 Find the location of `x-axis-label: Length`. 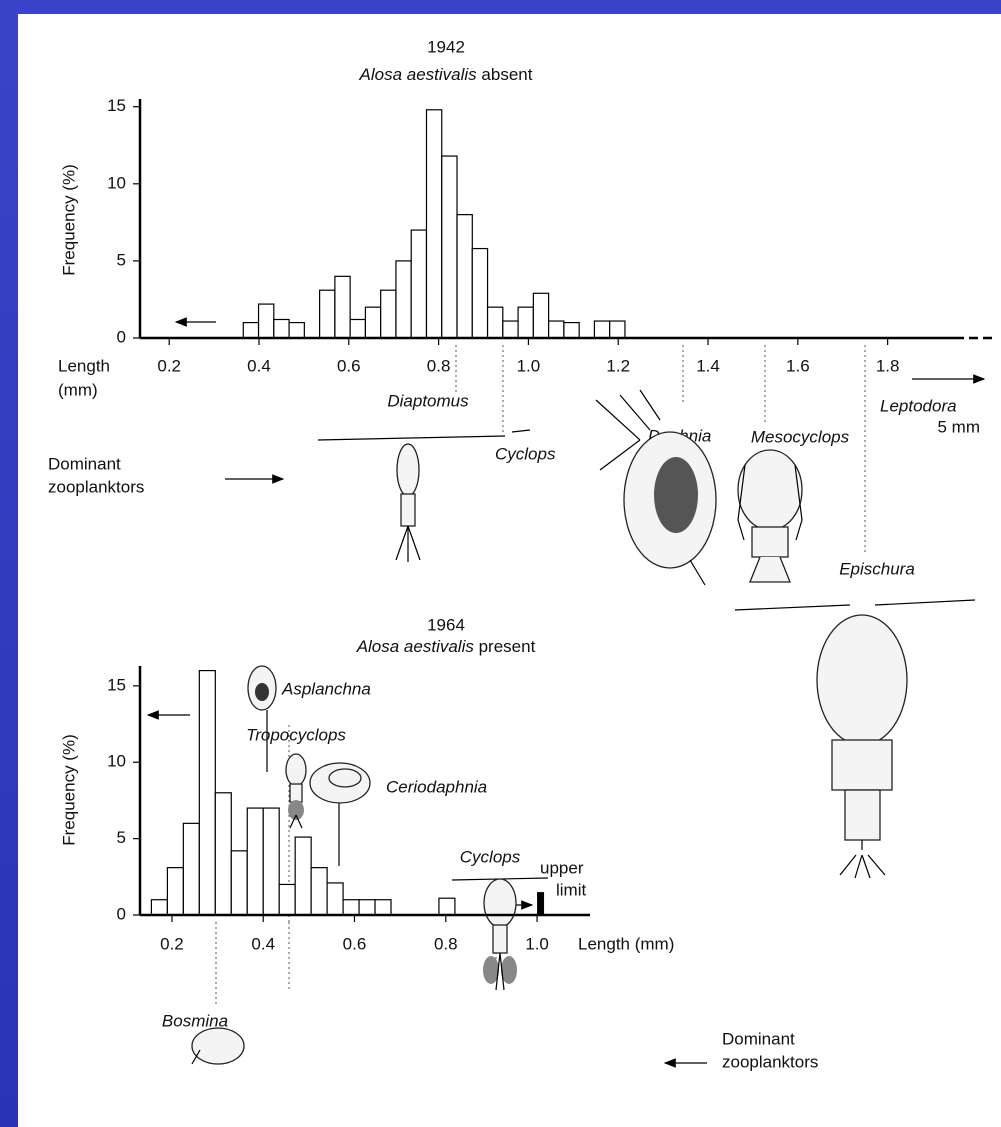

x-axis-label: Length is located at coordinates (84, 365).